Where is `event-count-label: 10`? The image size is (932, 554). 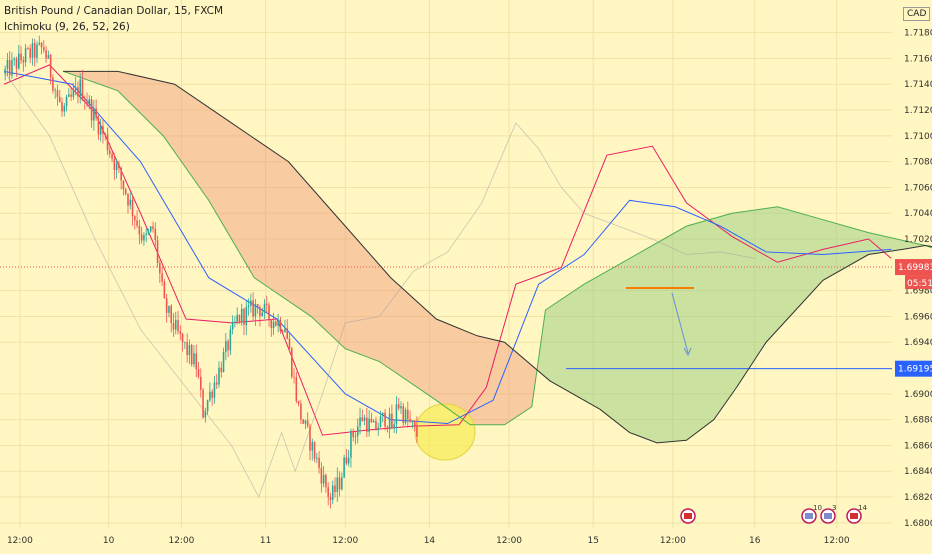 event-count-label: 10 is located at coordinates (817, 508).